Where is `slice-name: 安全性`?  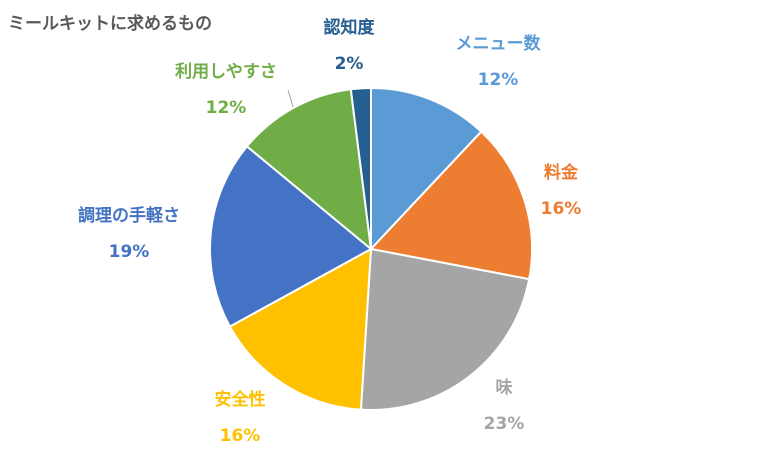
slice-name: 安全性 is located at coordinates (240, 400).